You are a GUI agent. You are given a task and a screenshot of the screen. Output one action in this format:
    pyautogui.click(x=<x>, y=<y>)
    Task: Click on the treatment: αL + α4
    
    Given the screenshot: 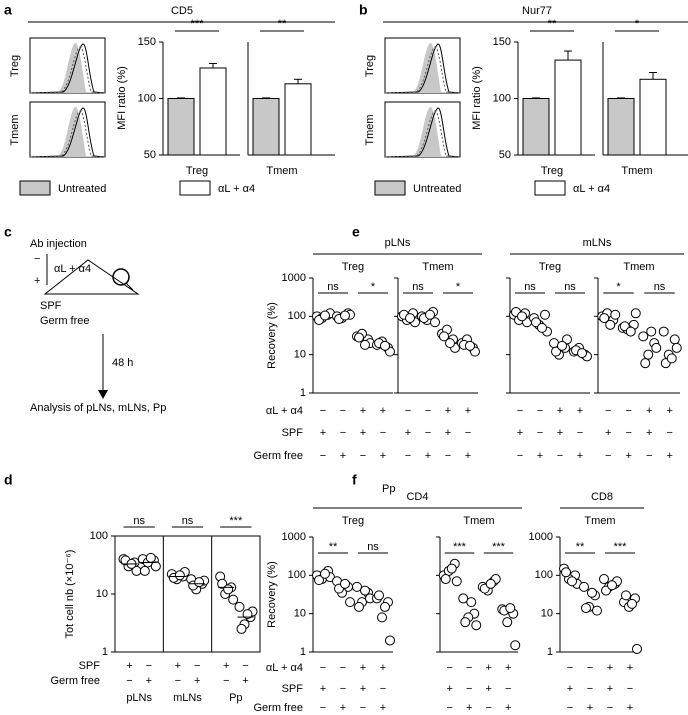 What is the action you would take?
    pyautogui.click(x=72, y=269)
    